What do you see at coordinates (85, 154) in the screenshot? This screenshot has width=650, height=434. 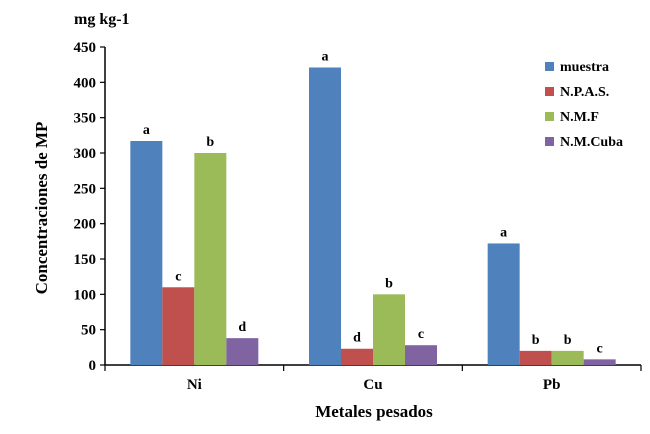 I see `y-tick-label: 300` at bounding box center [85, 154].